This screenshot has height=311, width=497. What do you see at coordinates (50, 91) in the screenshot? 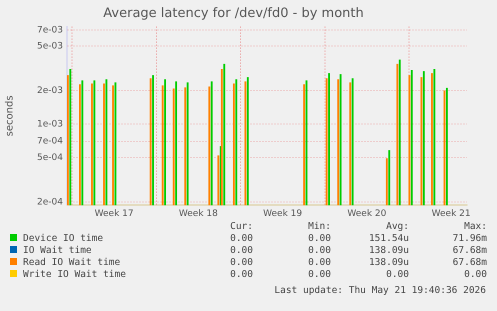
I see `y-tick-label: 2e-03` at bounding box center [50, 91].